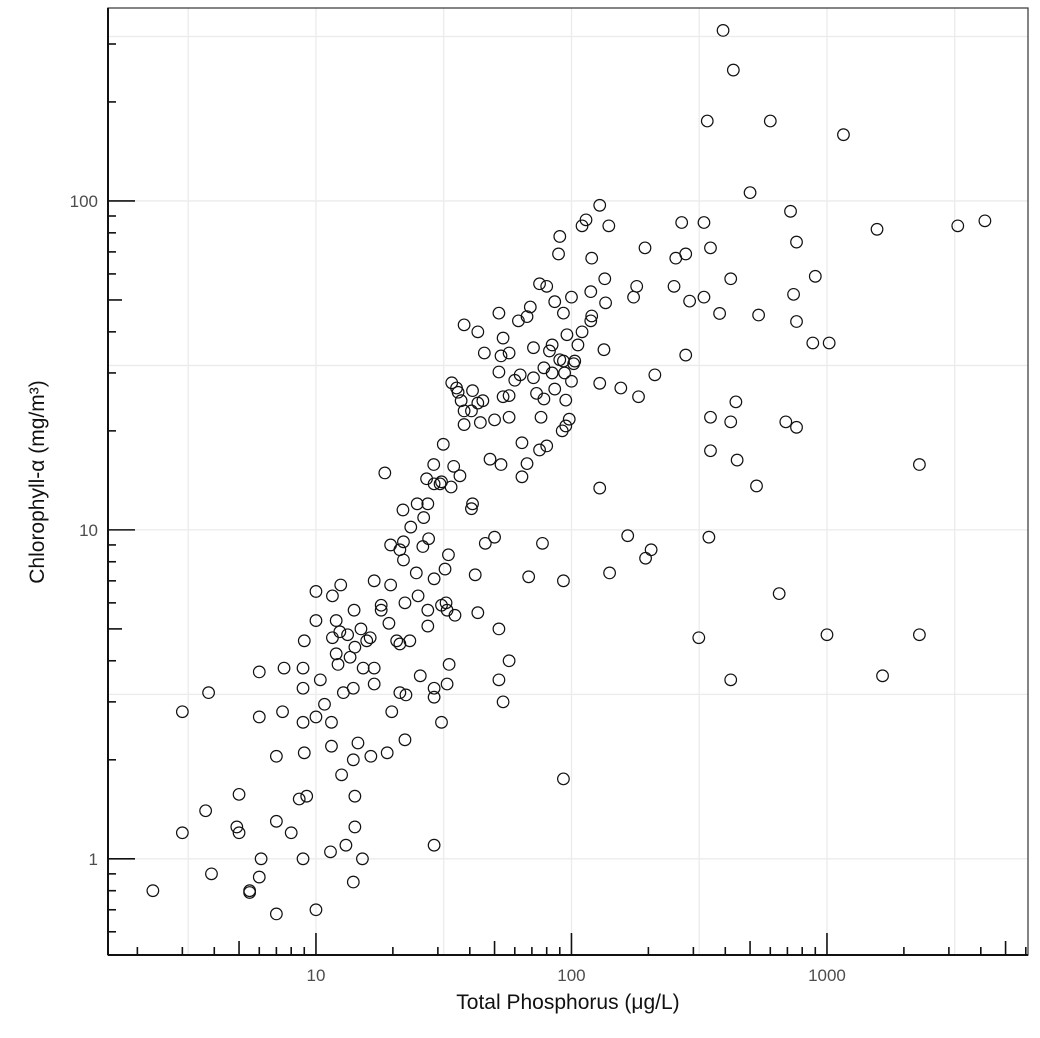  I want to click on y-axis-title: Chlorophyll-α (mg/m³), so click(37, 482).